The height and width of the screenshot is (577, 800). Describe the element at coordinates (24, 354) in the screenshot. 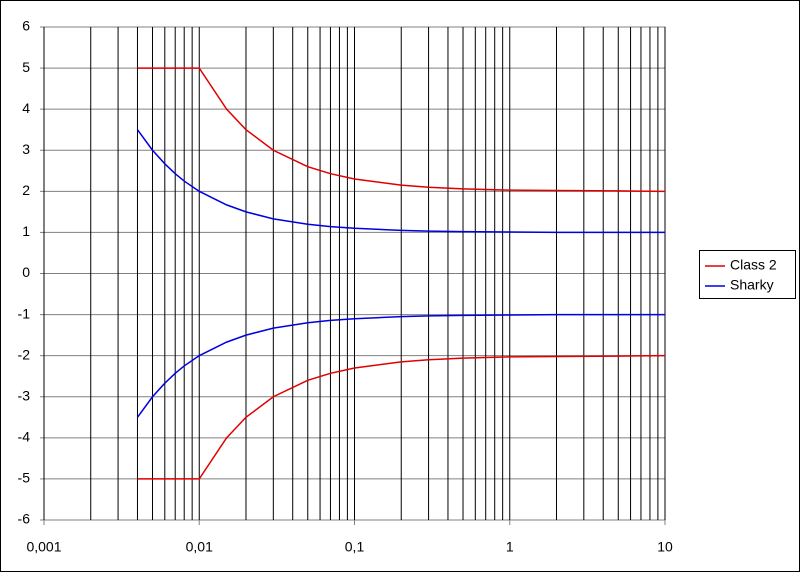

I see `y-tick-label: -2` at that location.